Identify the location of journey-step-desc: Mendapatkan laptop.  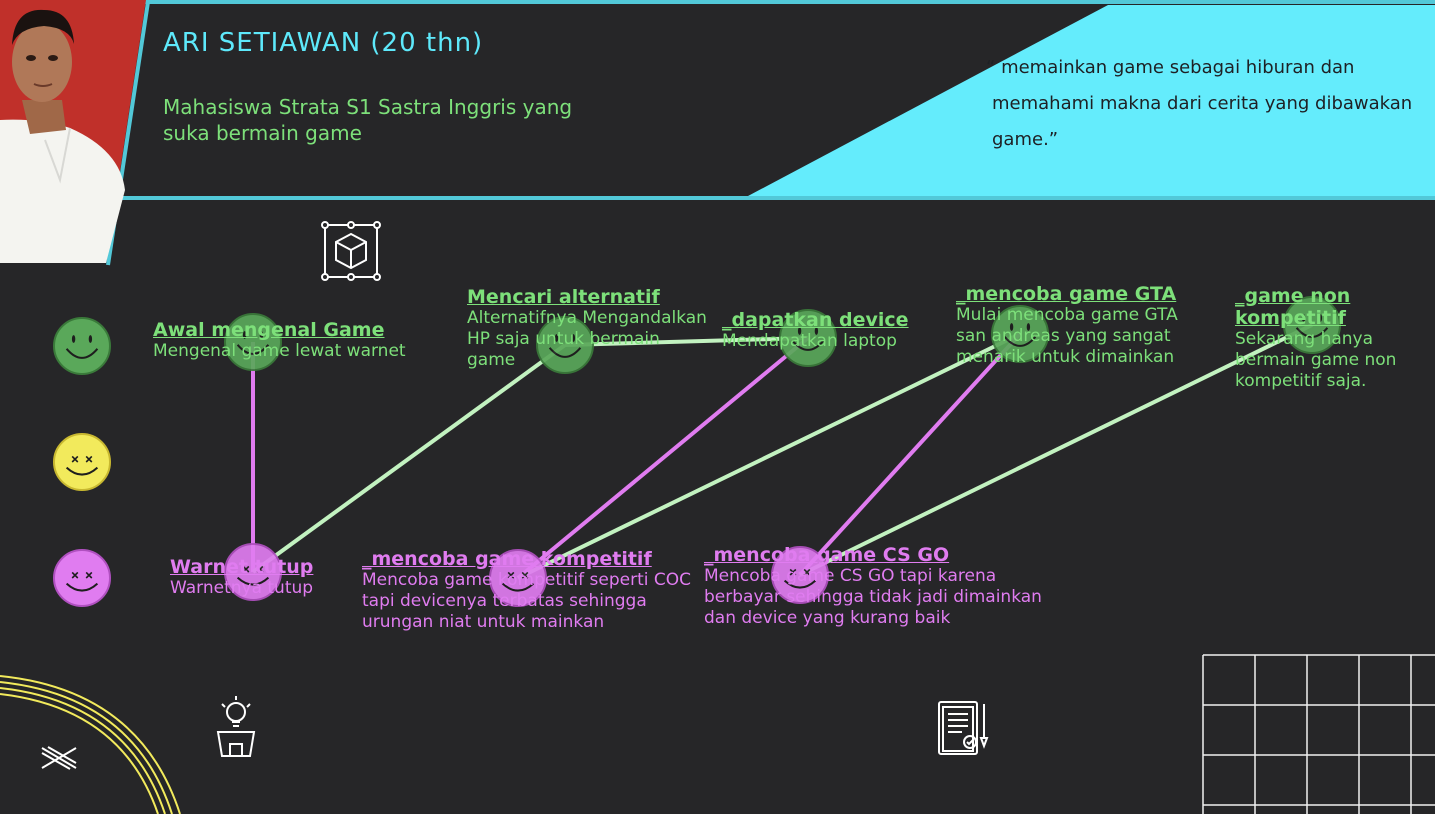
(809, 341).